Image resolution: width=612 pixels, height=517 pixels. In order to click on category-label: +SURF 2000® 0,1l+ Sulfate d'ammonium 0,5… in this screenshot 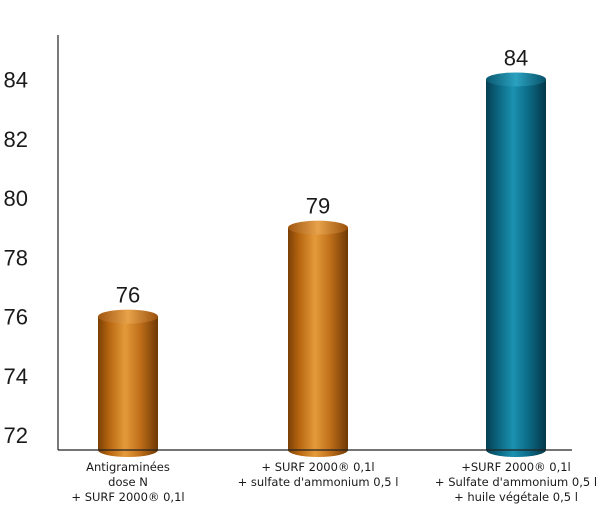, I will do `click(516, 482)`.